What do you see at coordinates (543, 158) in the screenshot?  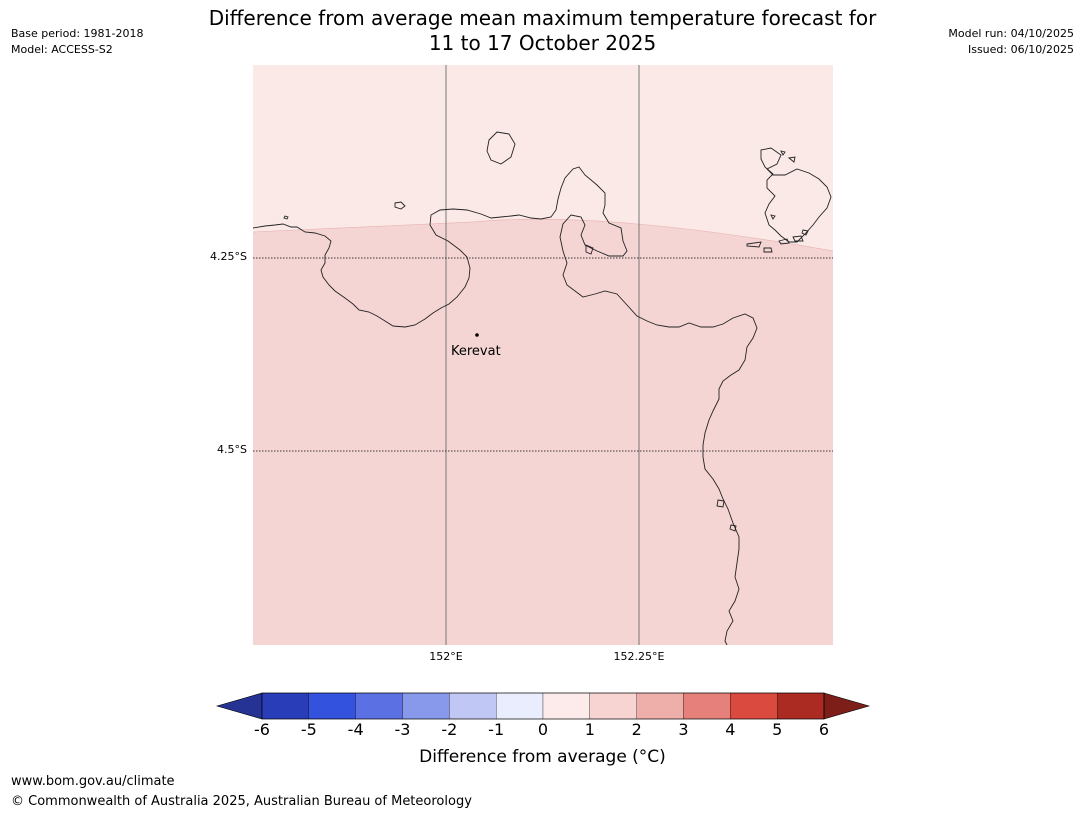 I see `map-fill-upper` at bounding box center [543, 158].